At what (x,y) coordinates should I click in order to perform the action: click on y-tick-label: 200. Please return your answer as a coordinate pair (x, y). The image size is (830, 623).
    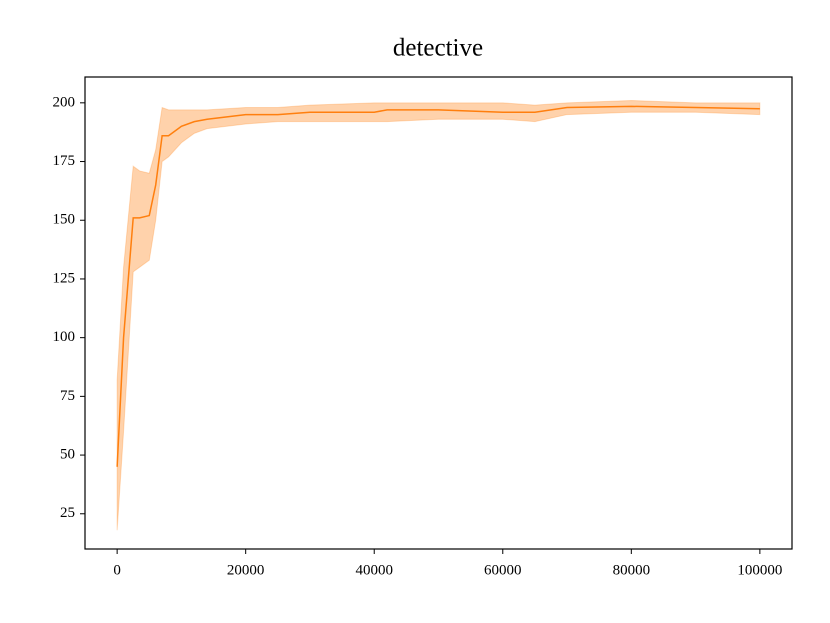
    Looking at the image, I should click on (64, 102).